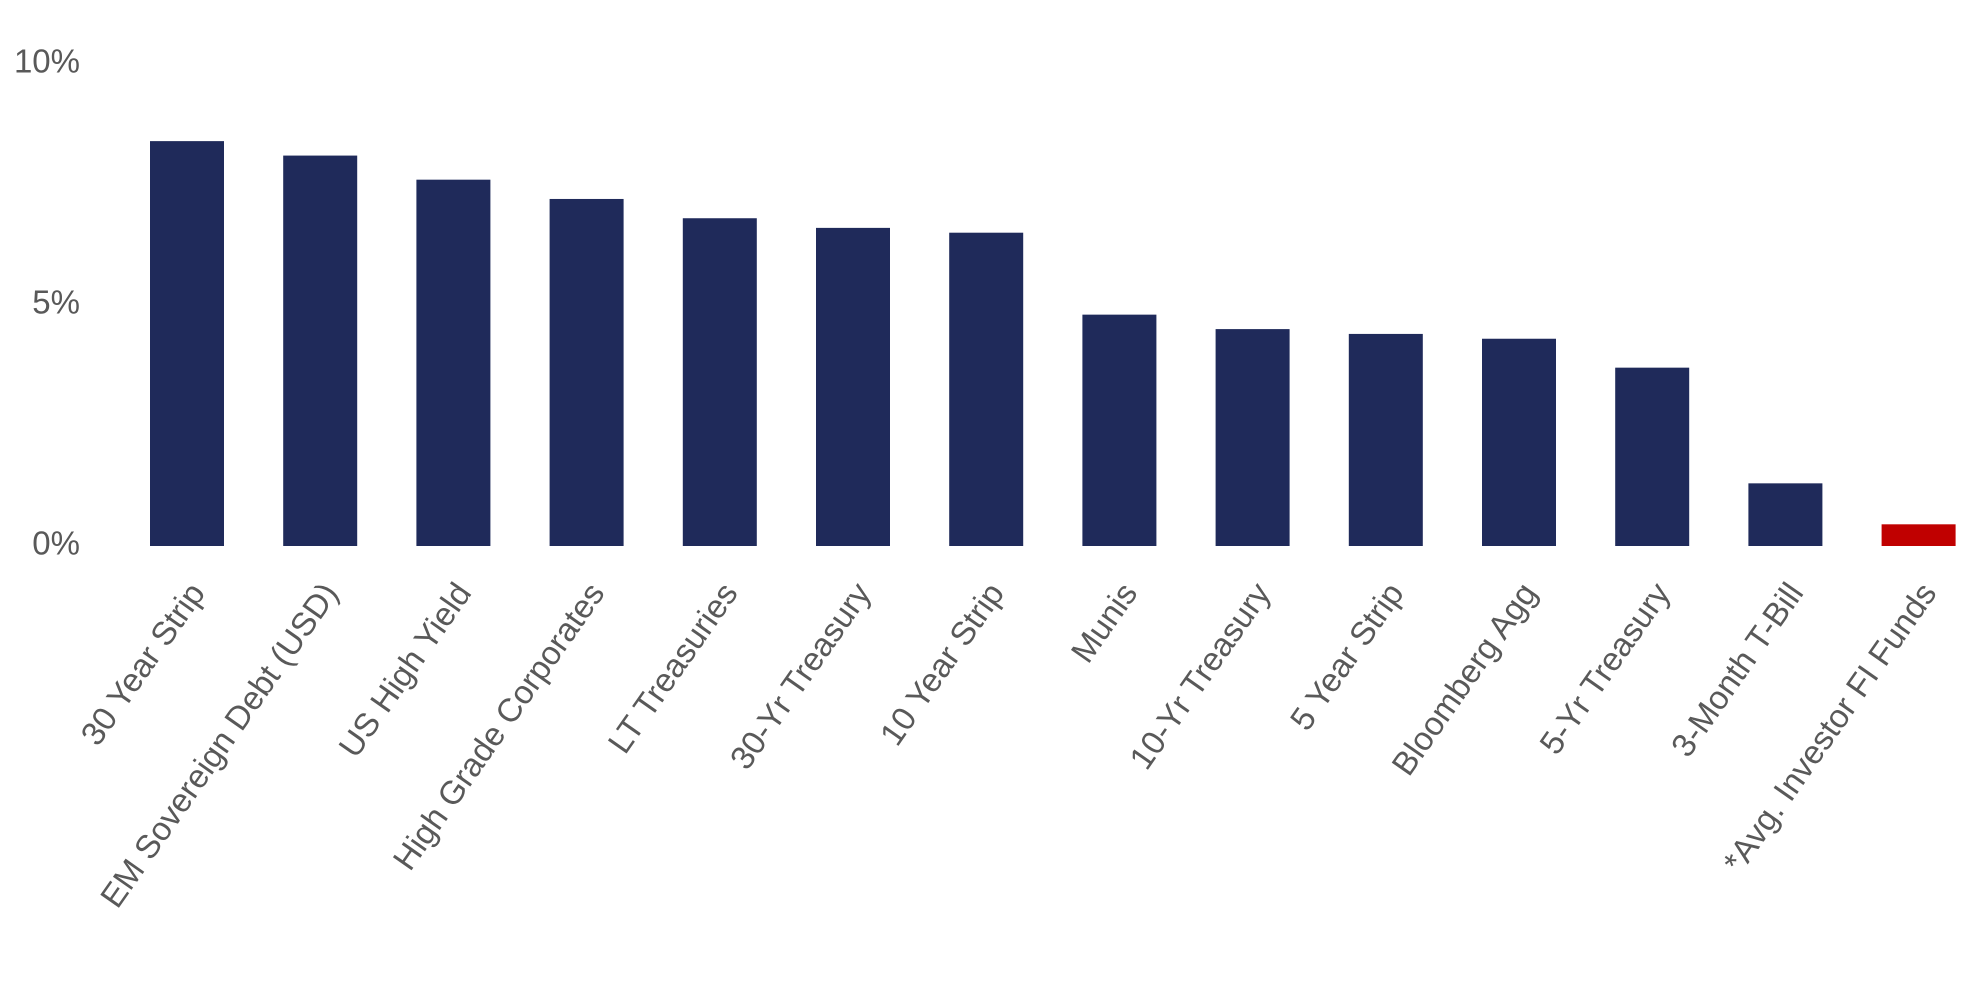  I want to click on x-tick-label: 10-Yr Treasury, so click(1200, 675).